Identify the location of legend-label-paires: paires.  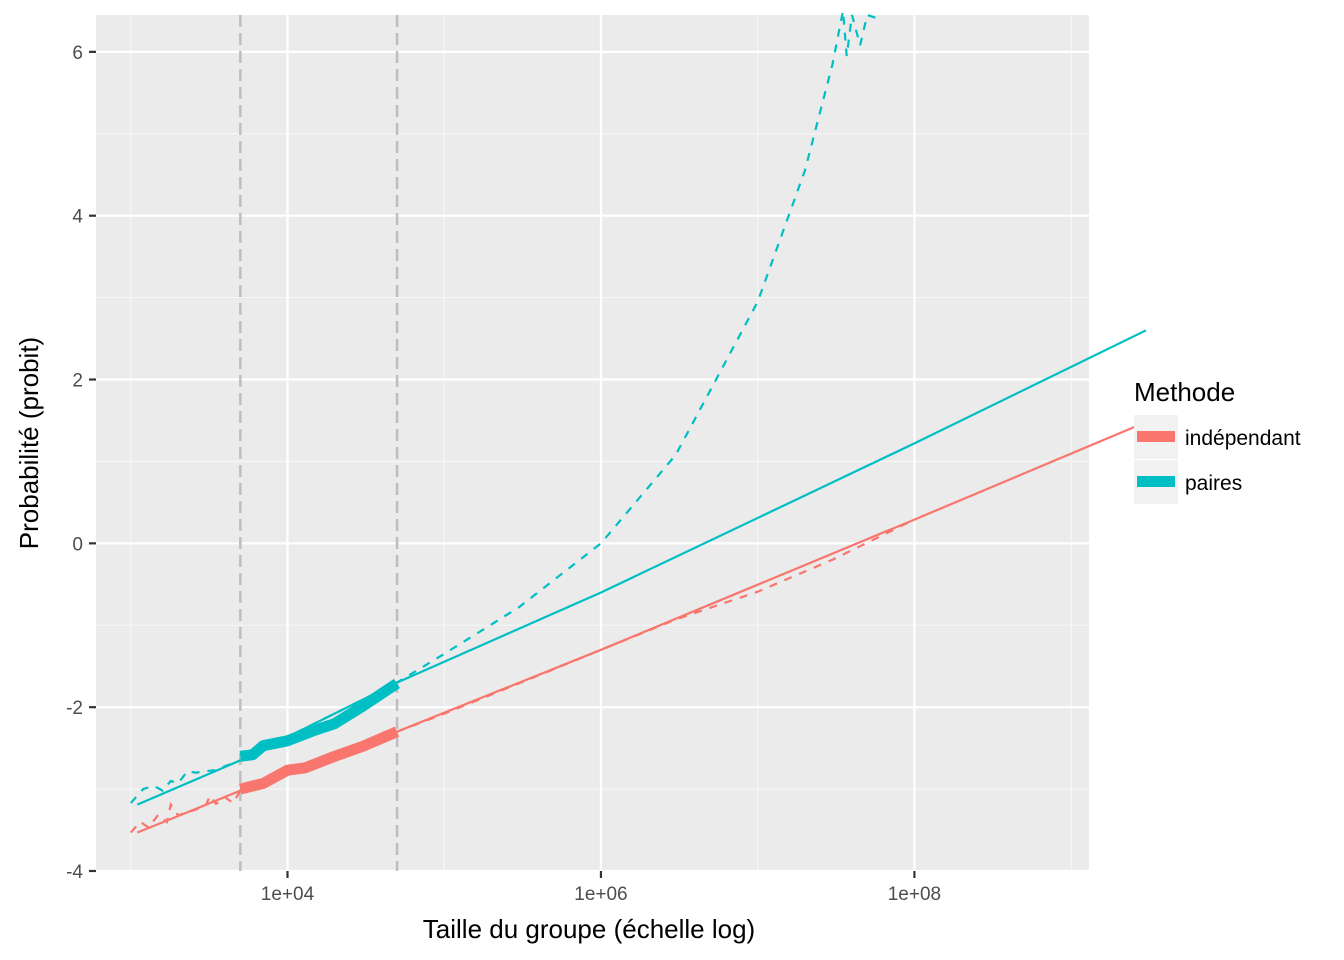
(1213, 483).